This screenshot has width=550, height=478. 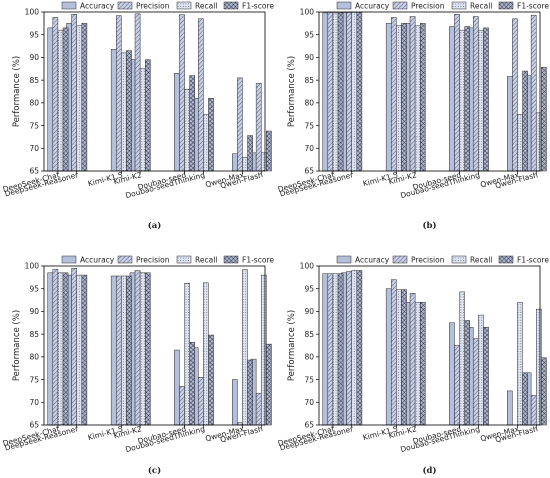 I want to click on legend-label-accuracy: Accuracy, so click(x=97, y=6).